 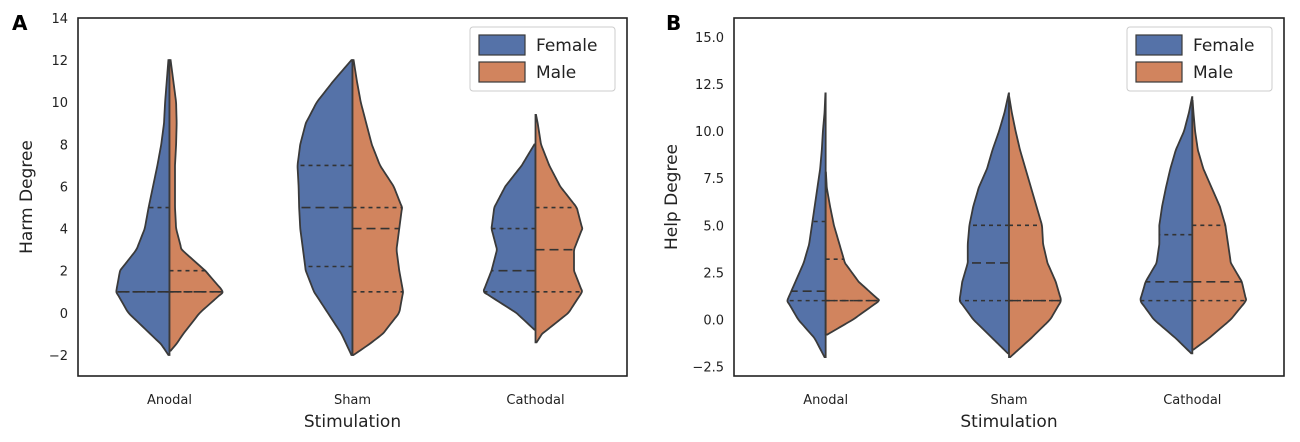 What do you see at coordinates (64, 230) in the screenshot?
I see `y-tick-label: 4` at bounding box center [64, 230].